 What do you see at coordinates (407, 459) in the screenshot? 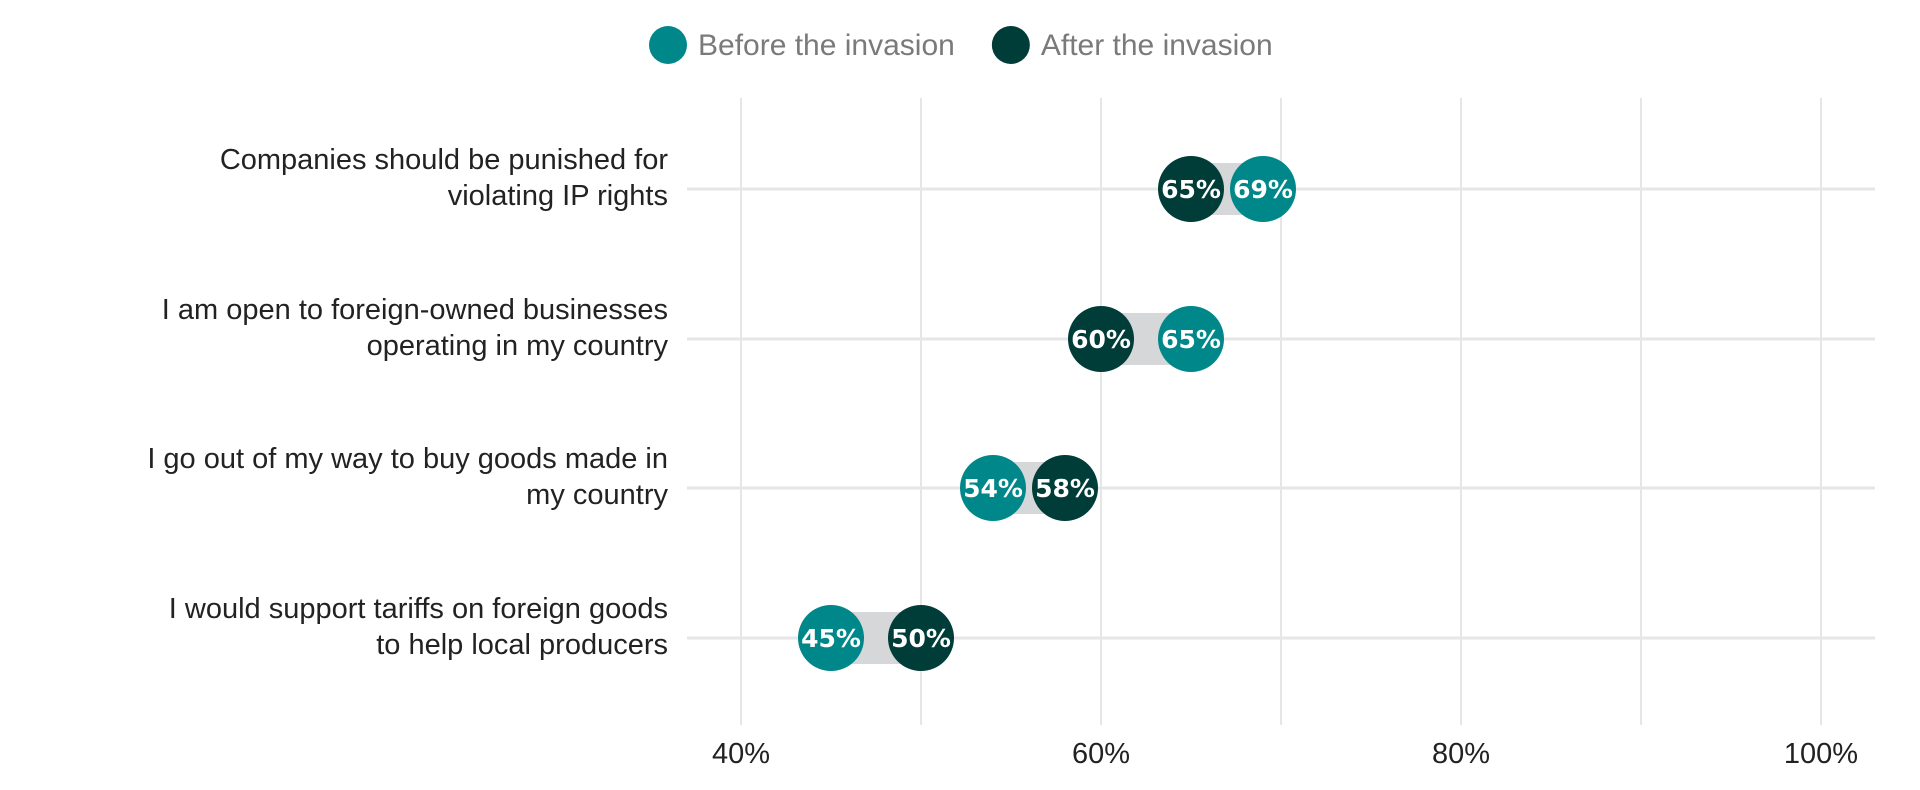
I see `category-label-line: I go out of my way to buy goods made in` at bounding box center [407, 459].